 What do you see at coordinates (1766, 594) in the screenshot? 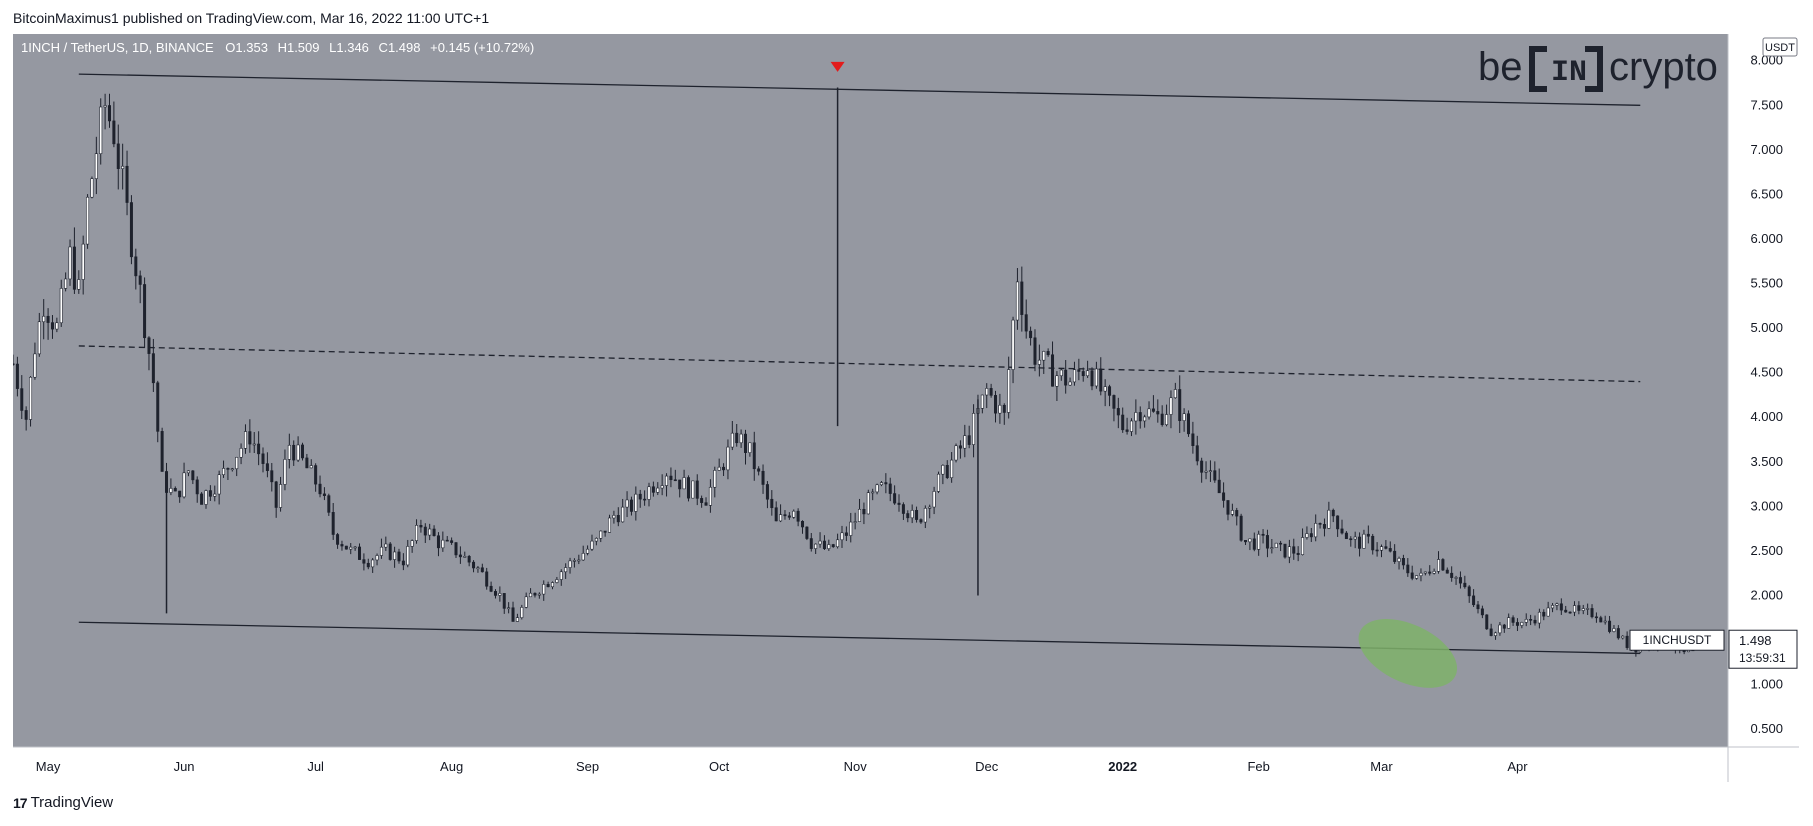
I see `y-tick-label: 2.000` at bounding box center [1766, 594].